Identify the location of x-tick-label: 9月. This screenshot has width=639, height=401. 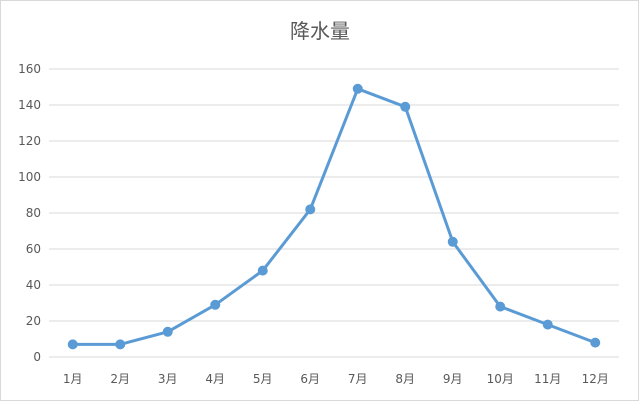
(453, 379).